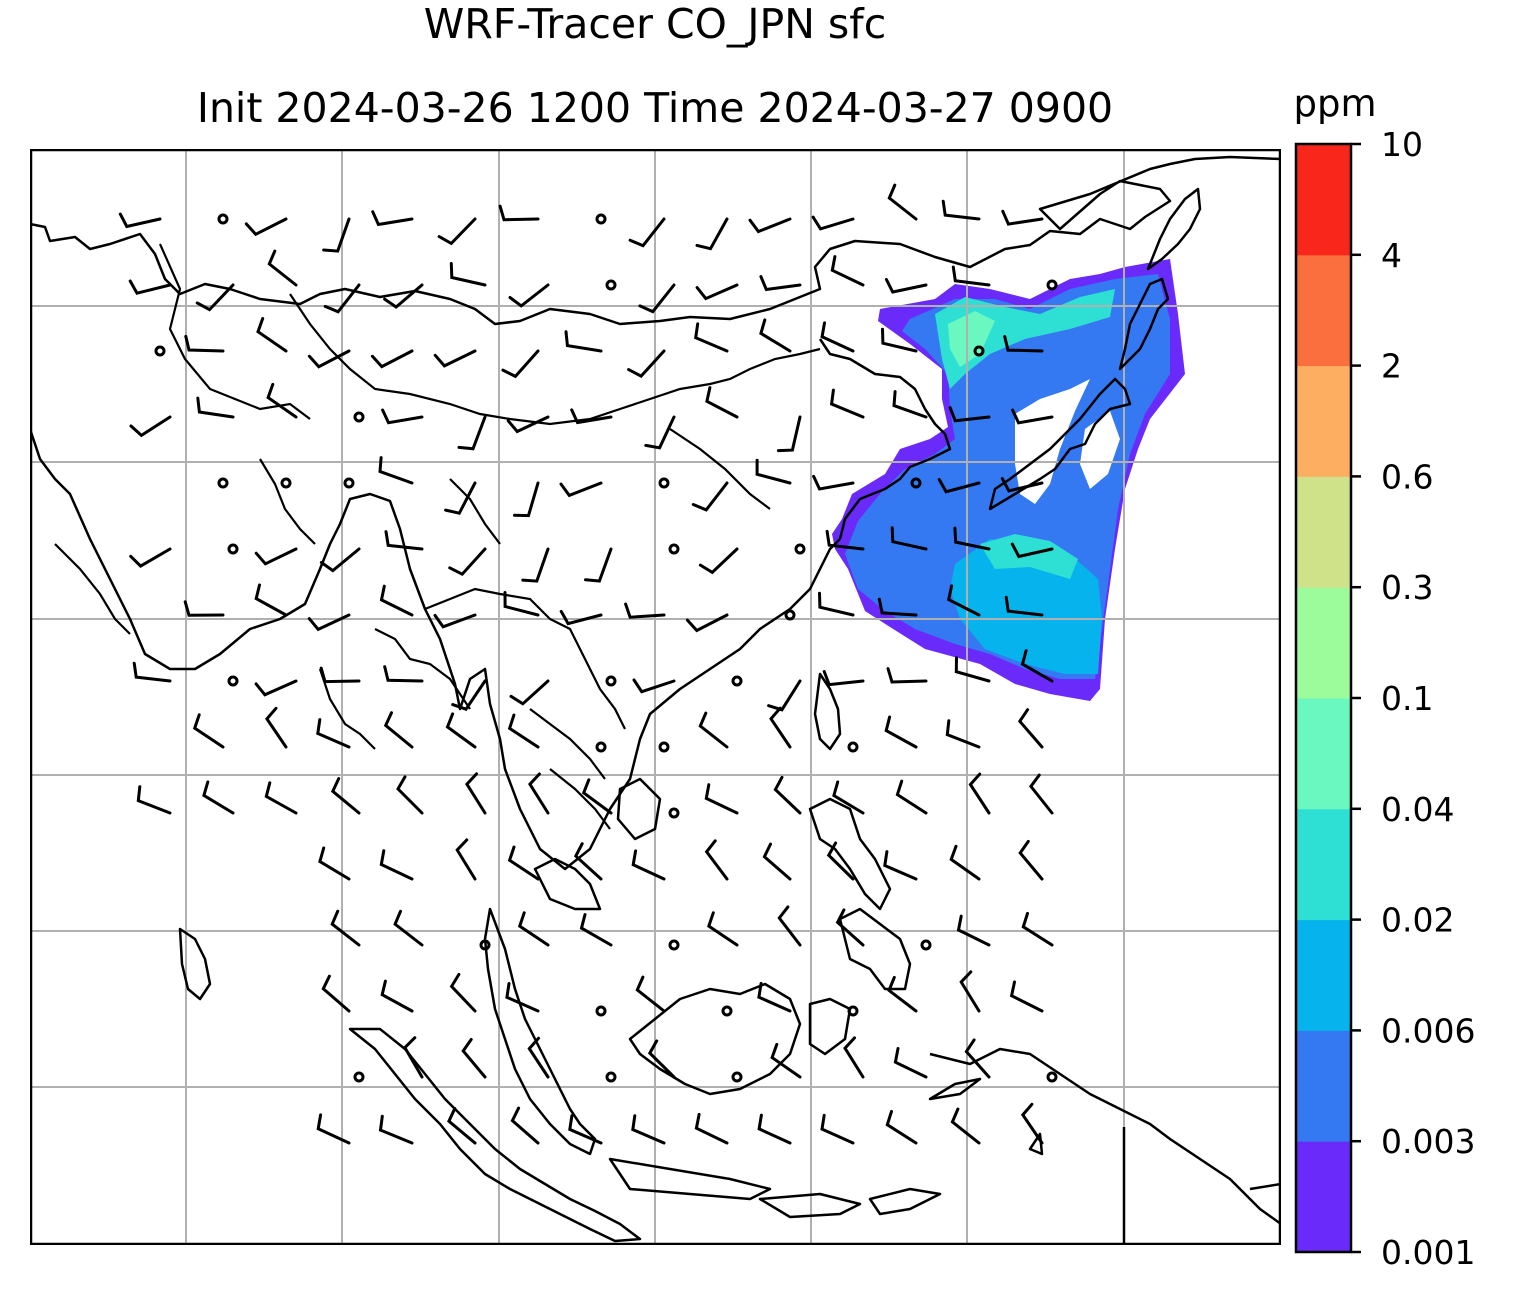 The height and width of the screenshot is (1306, 1528). What do you see at coordinates (1413, 698) in the screenshot?
I see `colorbar-ticks: 0.001 0.003 0.006 0.02 0.04 0.1 0.3 0.6 2 4 10` at bounding box center [1413, 698].